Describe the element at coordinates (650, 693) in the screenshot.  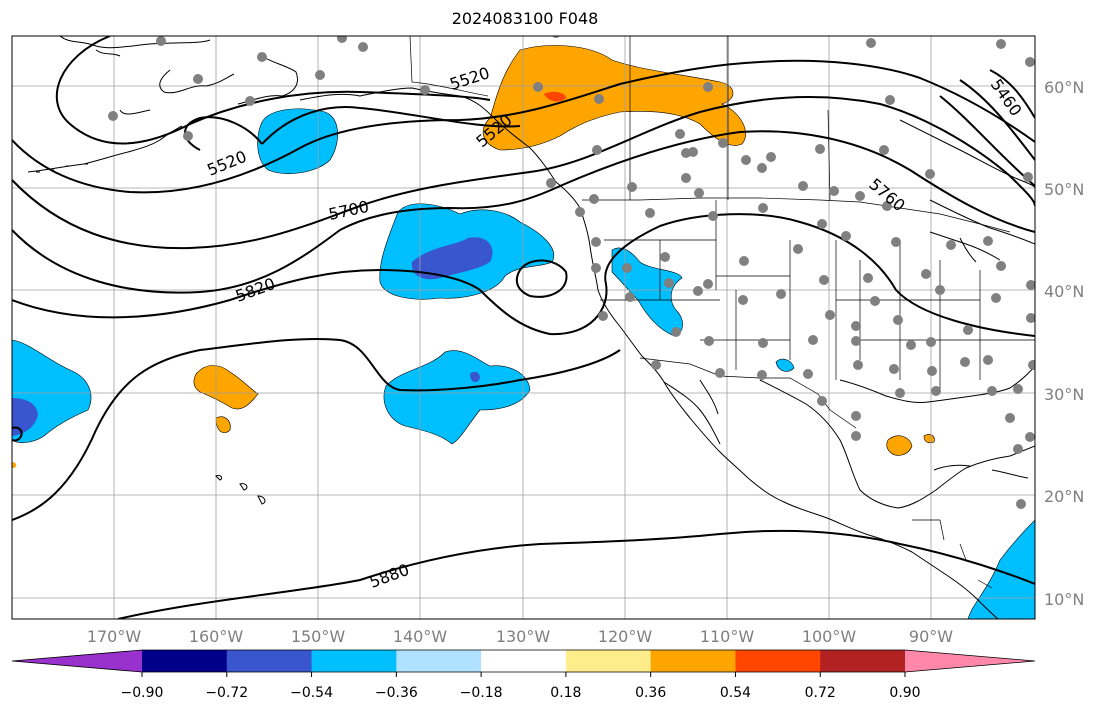
I see `colorbar-tick-label: 0.36` at that location.